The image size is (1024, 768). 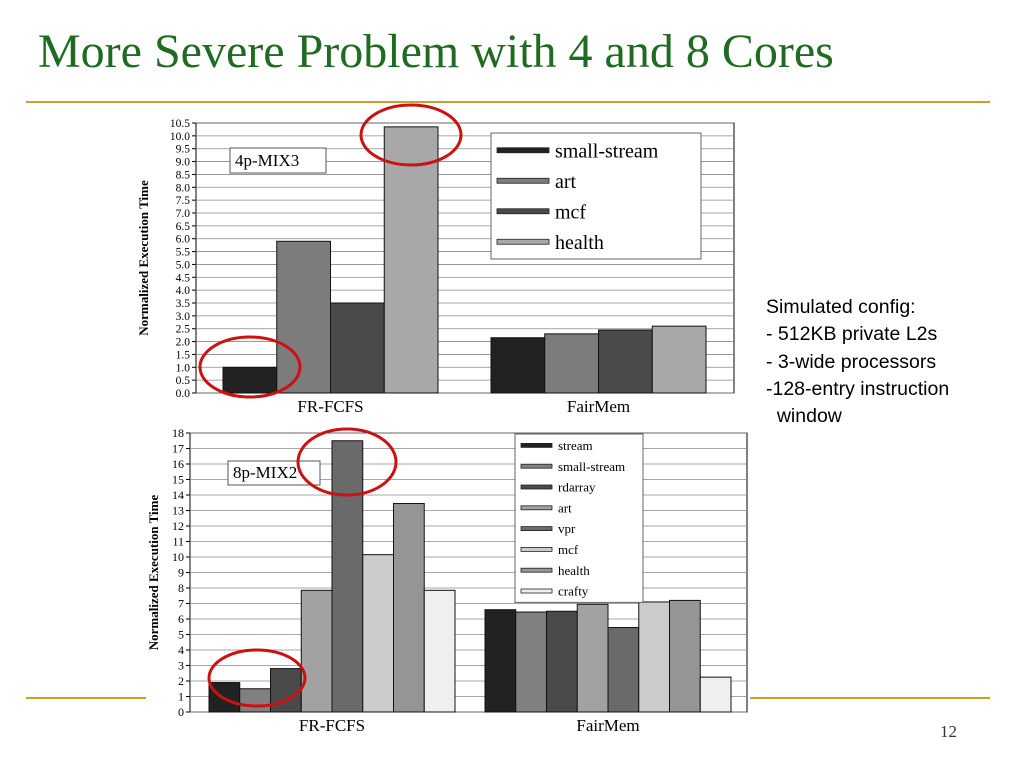 I want to click on inset-label: 4p-MIX3, so click(x=267, y=160).